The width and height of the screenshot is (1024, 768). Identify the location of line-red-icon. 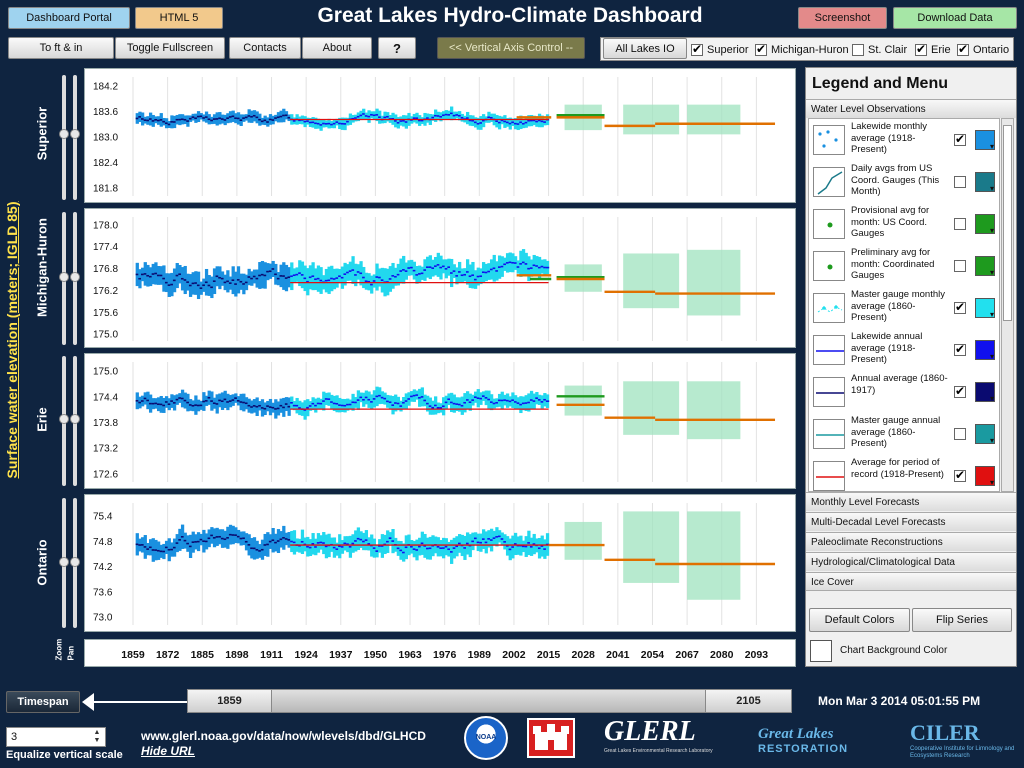
(829, 476).